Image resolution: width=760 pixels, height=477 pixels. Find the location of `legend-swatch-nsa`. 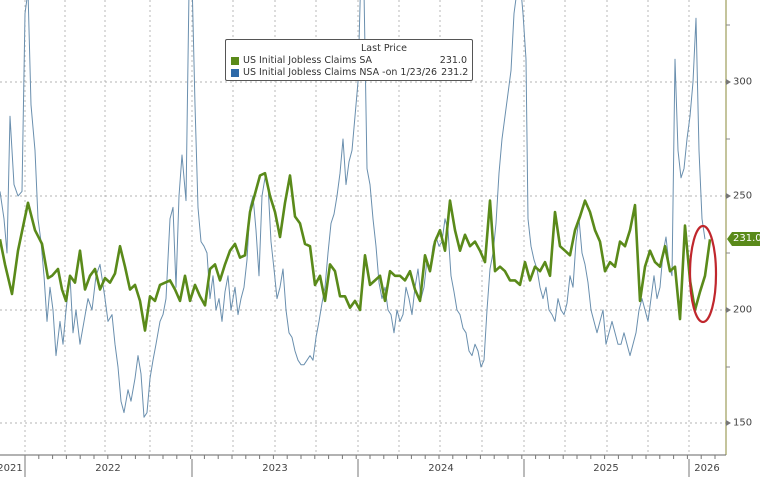

legend-swatch-nsa is located at coordinates (235, 73).